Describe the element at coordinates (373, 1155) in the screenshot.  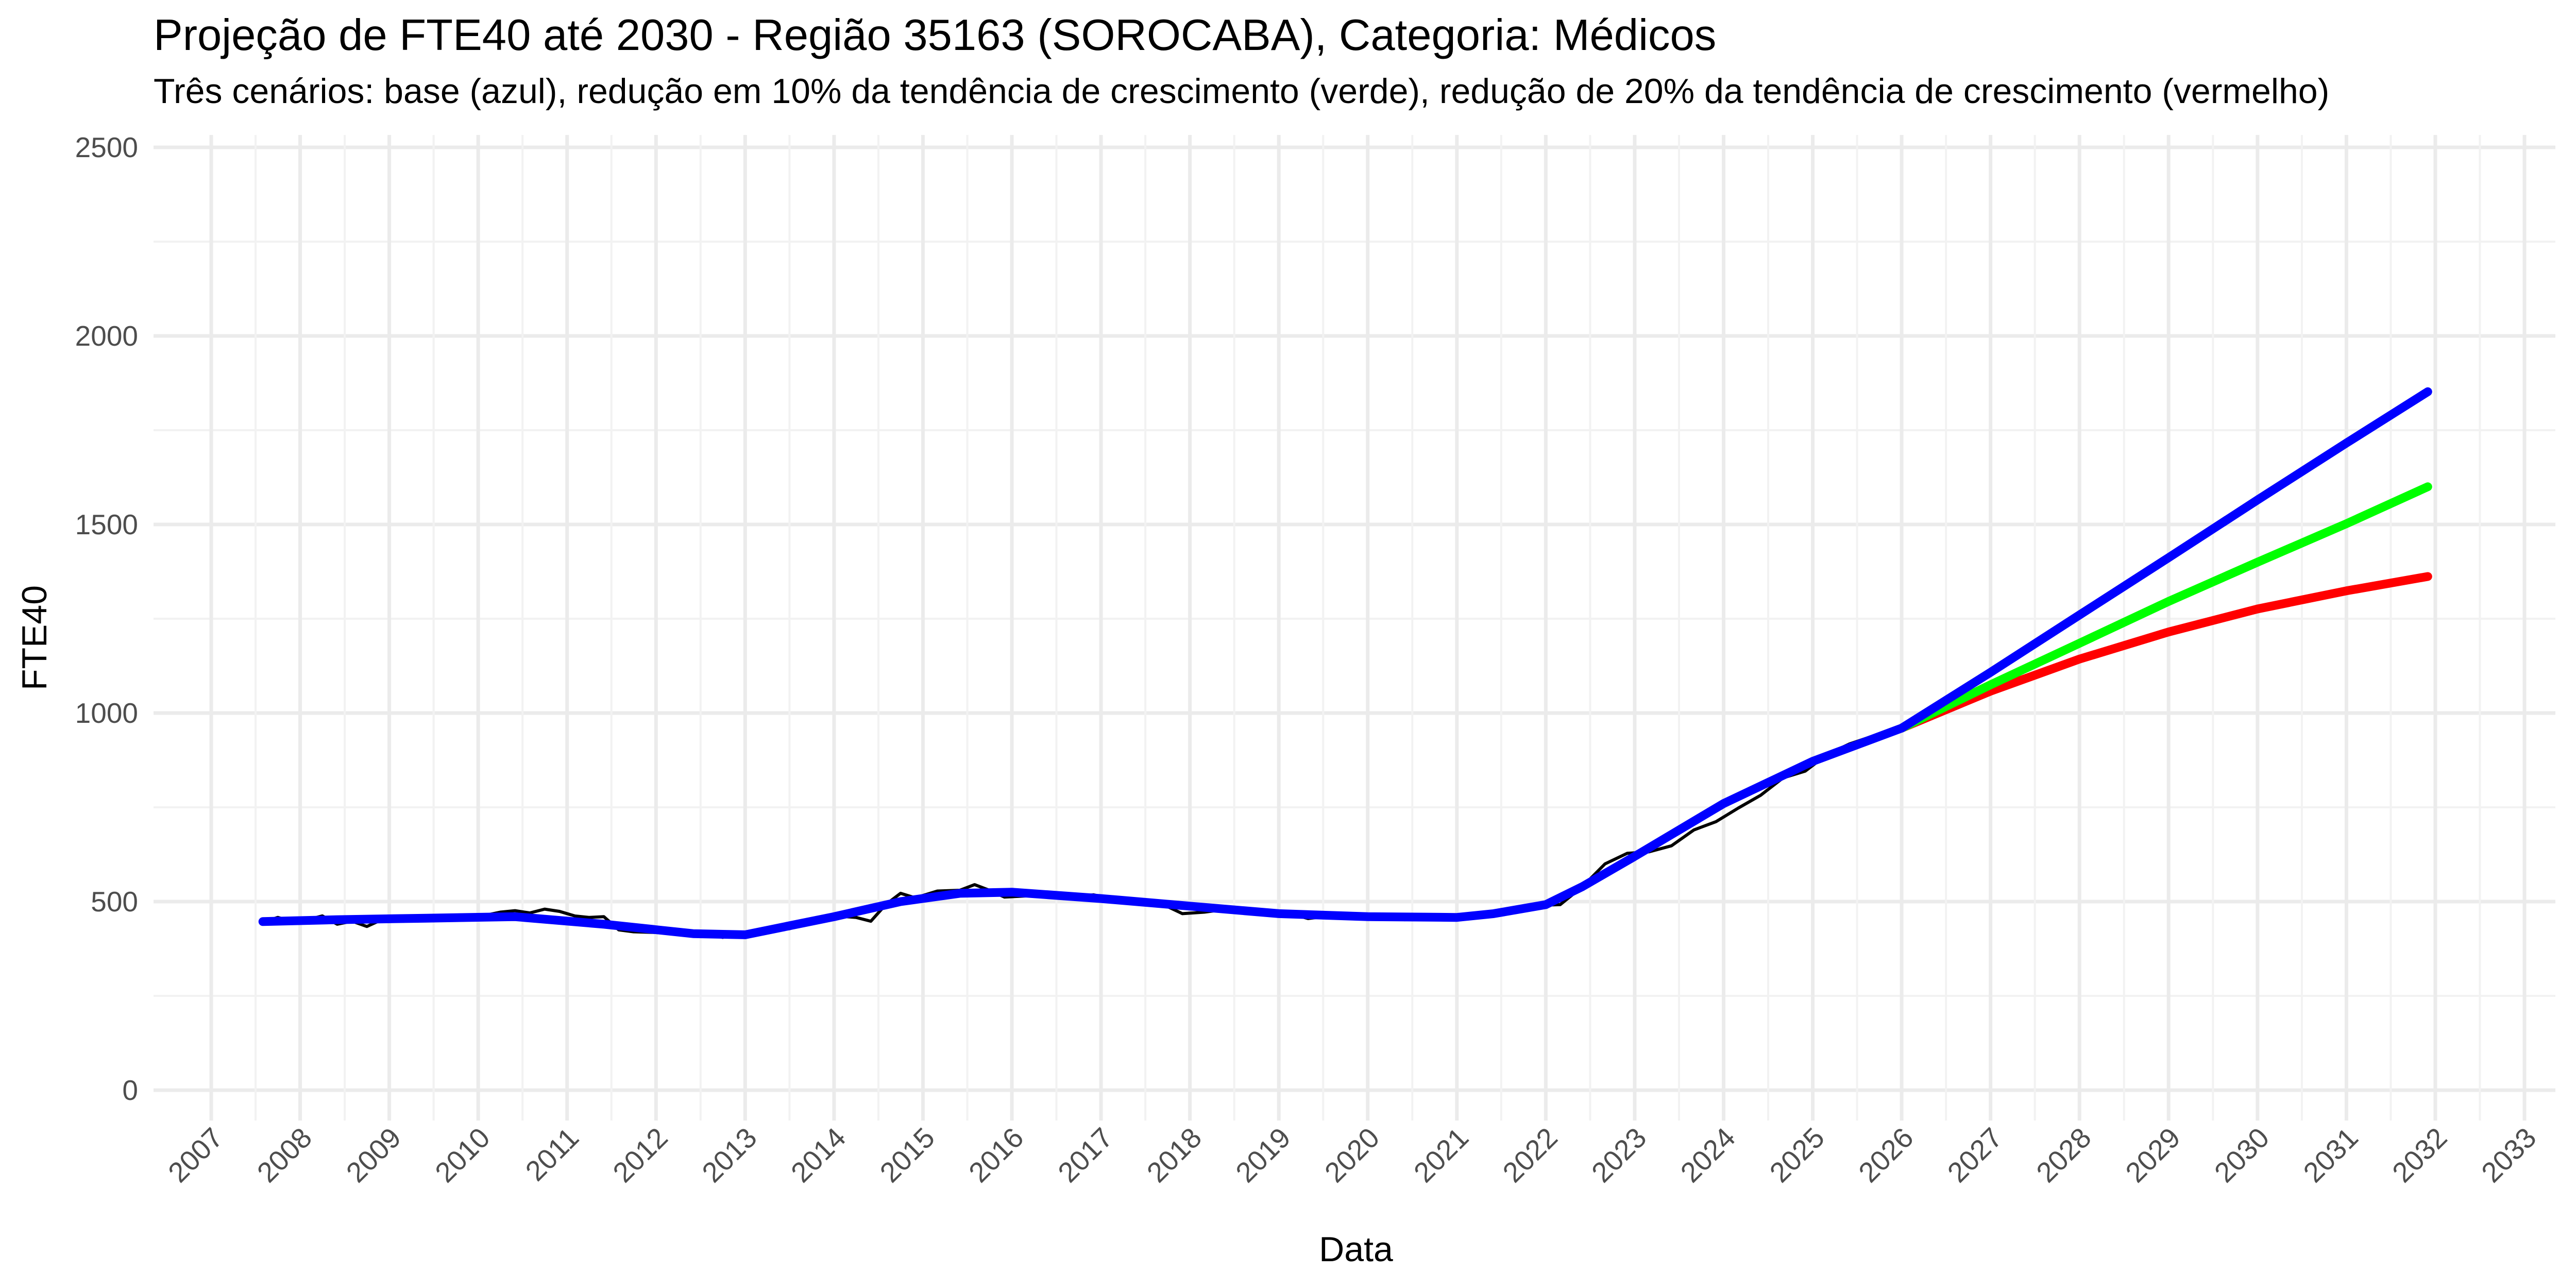
I see `x-tick-label: 2009` at that location.